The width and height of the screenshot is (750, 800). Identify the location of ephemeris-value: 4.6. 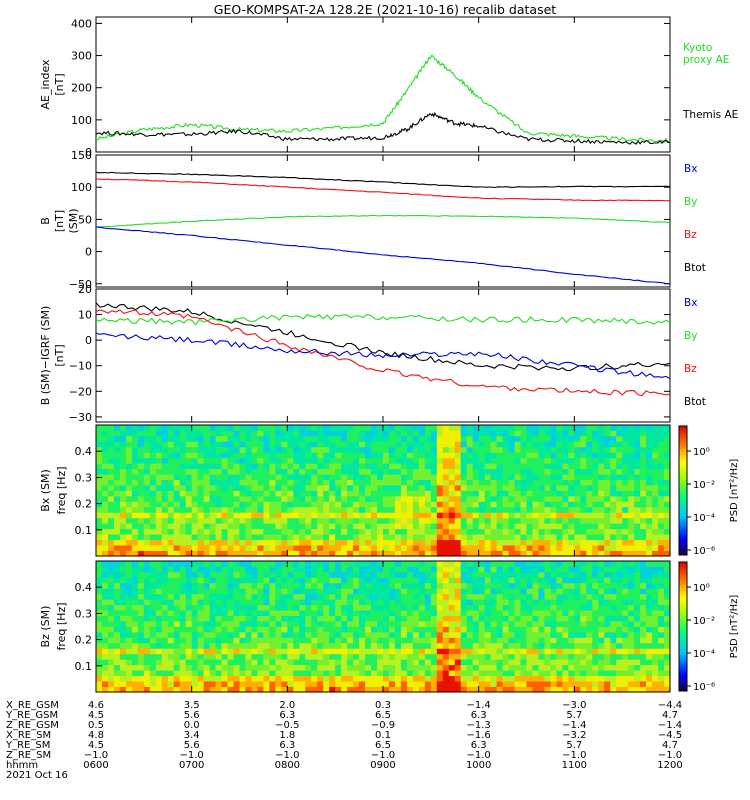
(96, 705).